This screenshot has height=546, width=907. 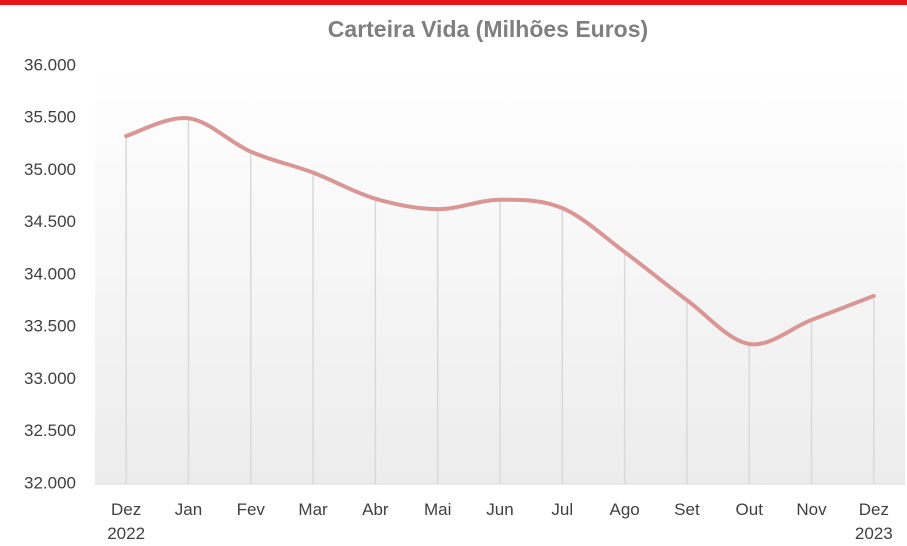 What do you see at coordinates (488, 29) in the screenshot?
I see `chart-title: Carteira Vida (Milhões Euros)` at bounding box center [488, 29].